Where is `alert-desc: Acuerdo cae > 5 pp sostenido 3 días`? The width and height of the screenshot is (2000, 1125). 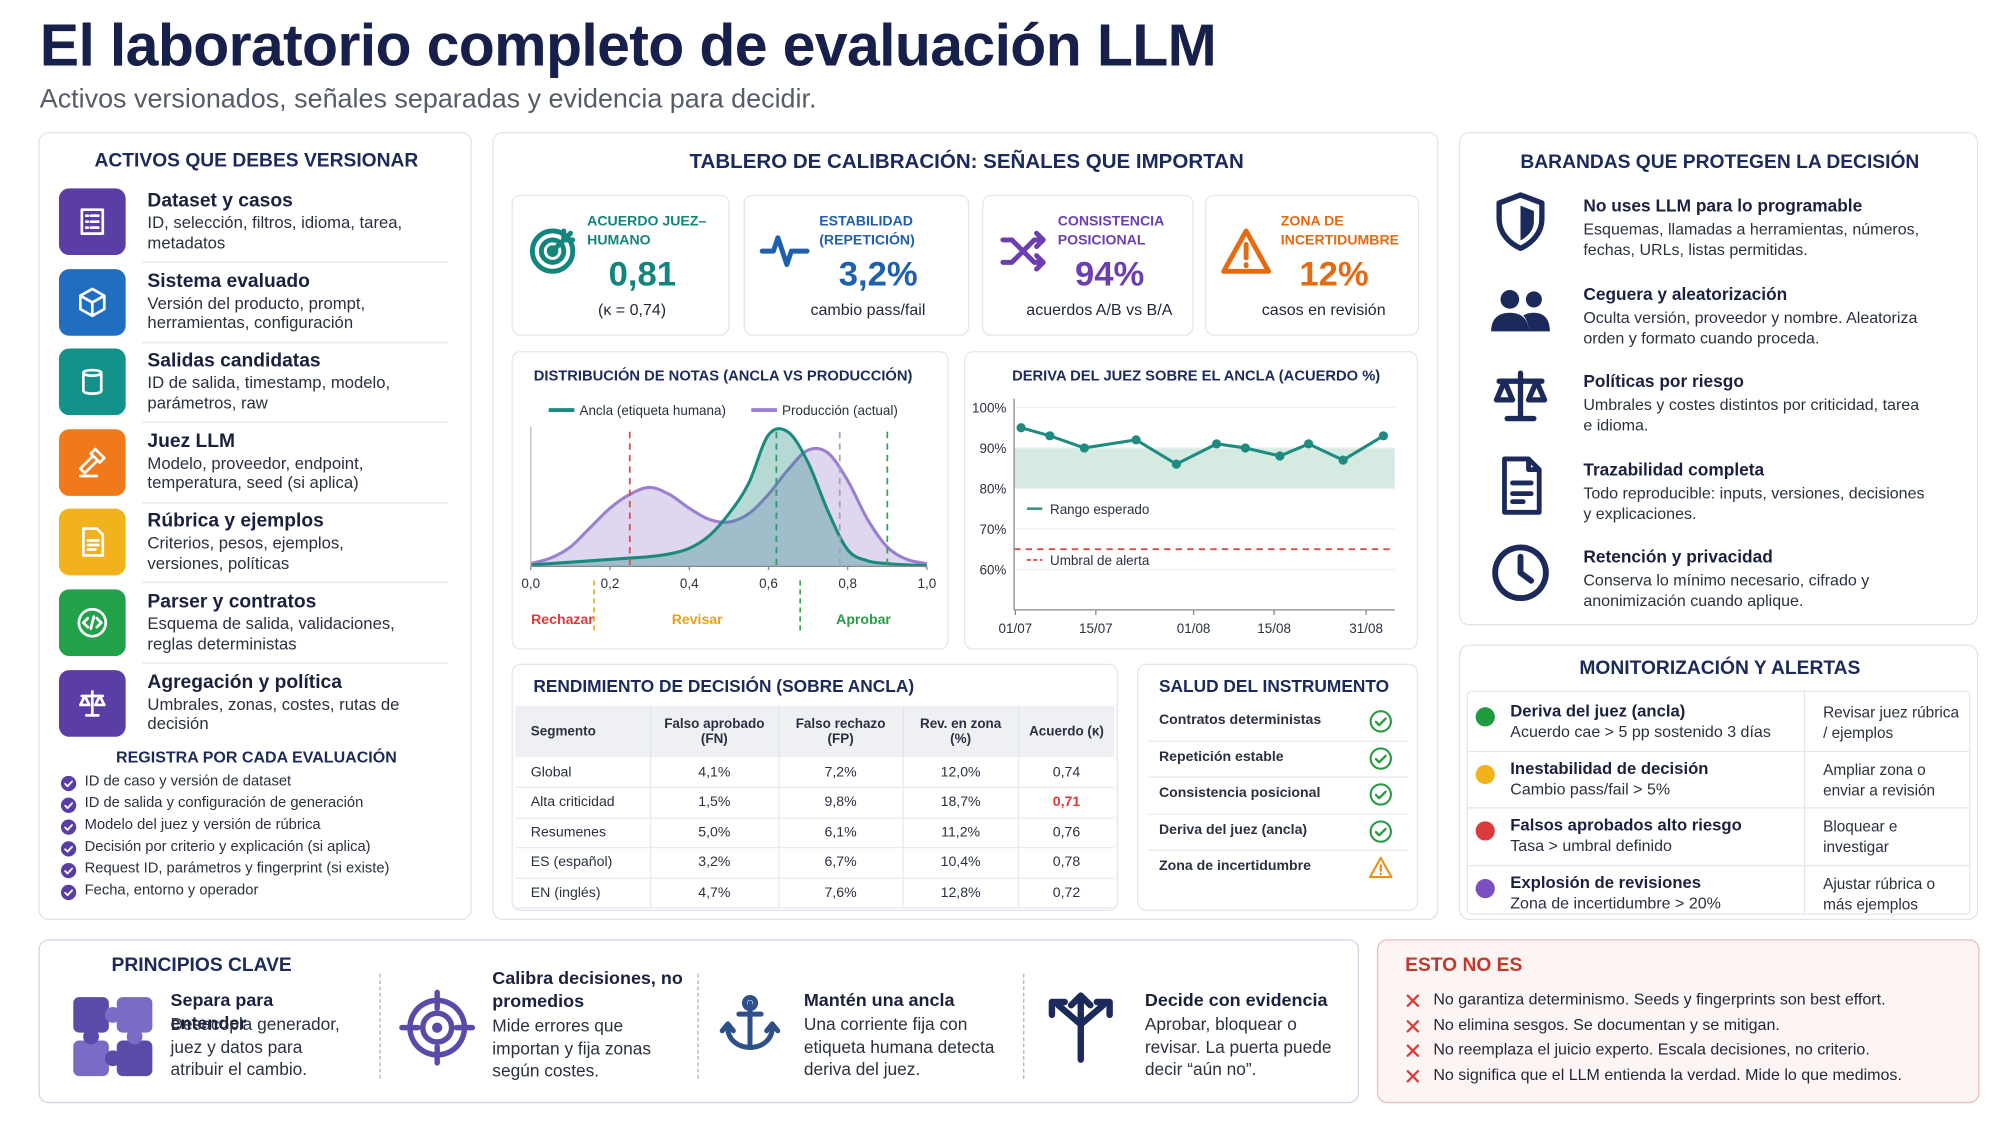
alert-desc: Acuerdo cae > 5 pp sostenido 3 días is located at coordinates (1640, 731).